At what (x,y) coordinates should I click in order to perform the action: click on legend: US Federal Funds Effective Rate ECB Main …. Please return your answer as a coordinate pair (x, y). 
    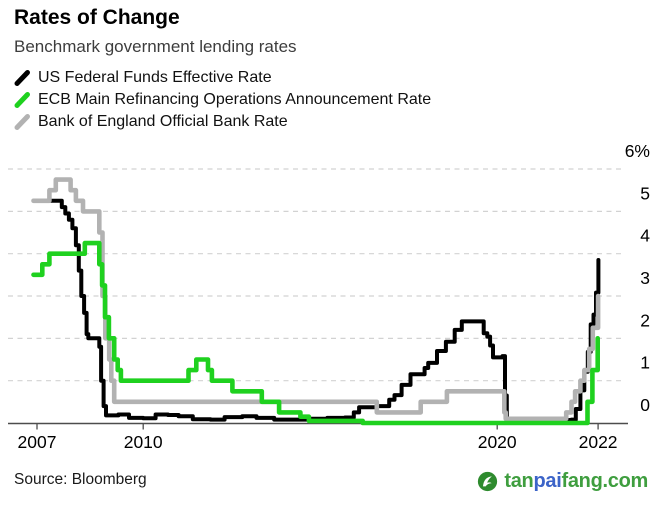
    Looking at the image, I should click on (222, 100).